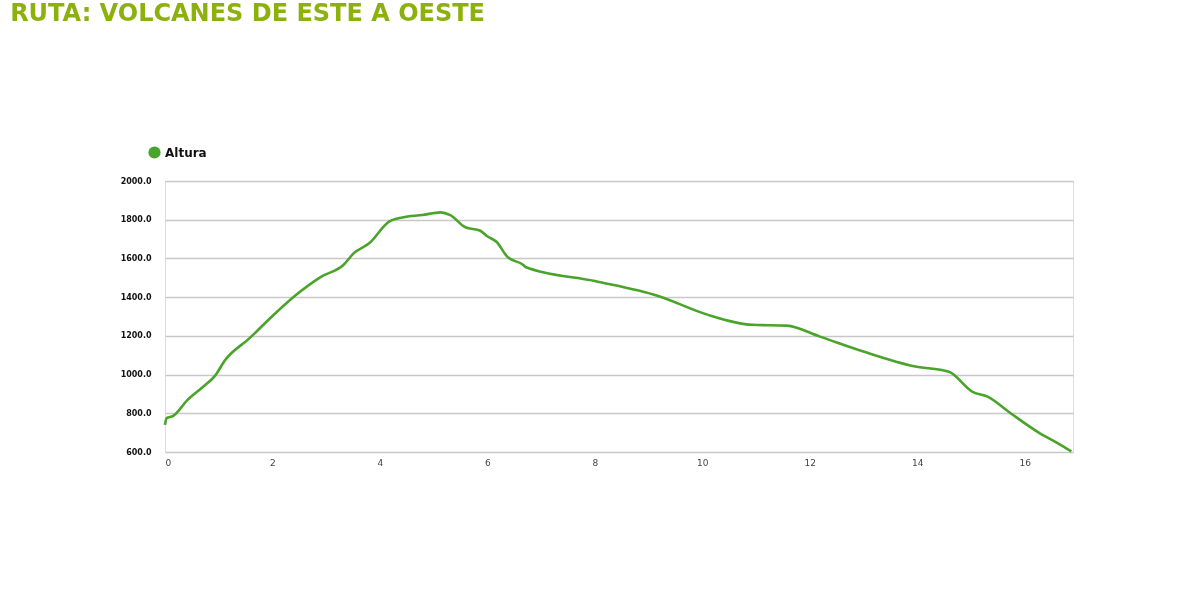  Describe the element at coordinates (136, 297) in the screenshot. I see `y-tick-label: 1400.0` at that location.